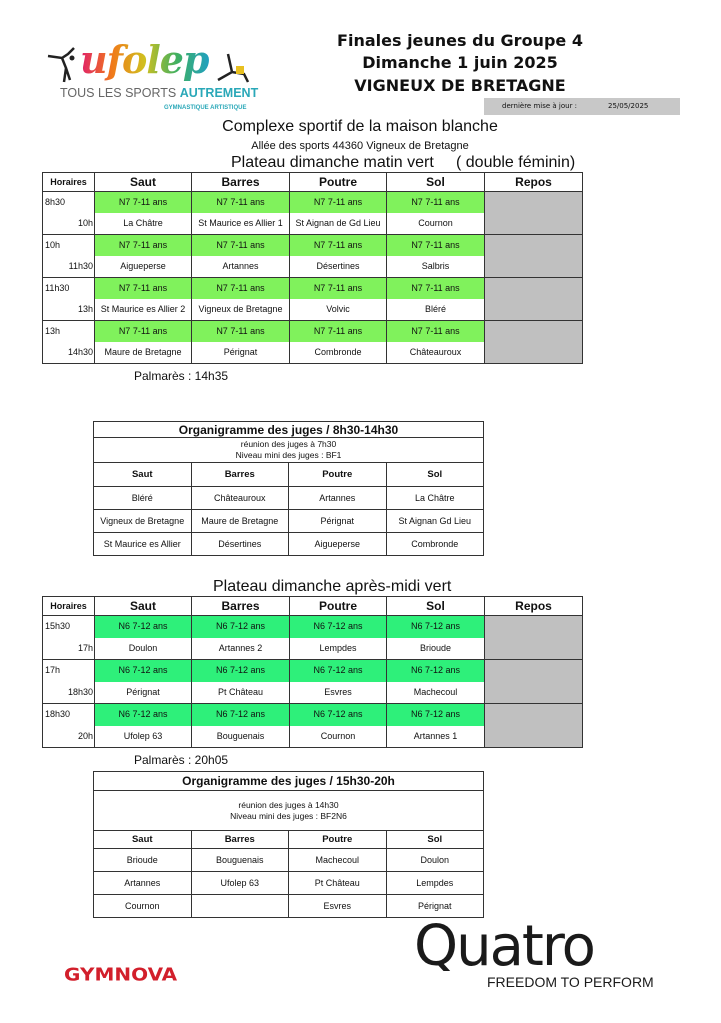 The height and width of the screenshot is (1023, 721). What do you see at coordinates (68, 626) in the screenshot?
I see `start-time: 15h30` at bounding box center [68, 626].